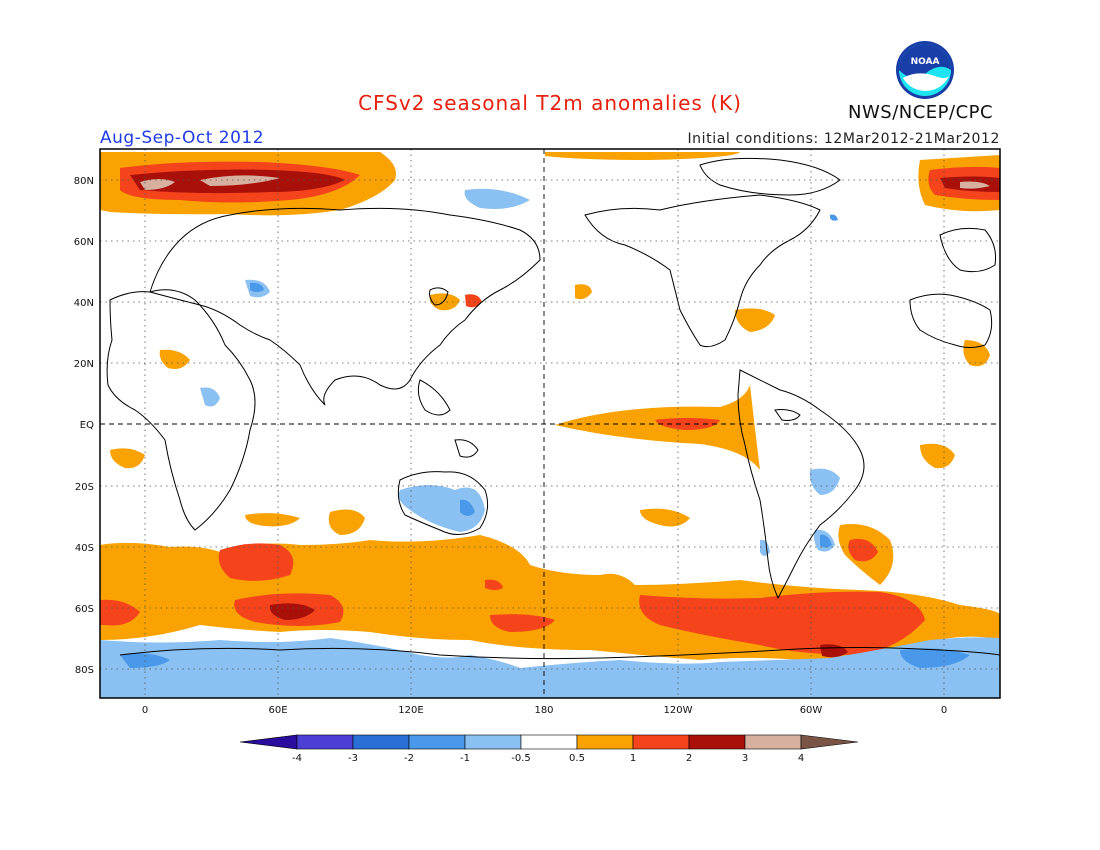  I want to click on lon-label-120e: 120E, so click(410, 710).